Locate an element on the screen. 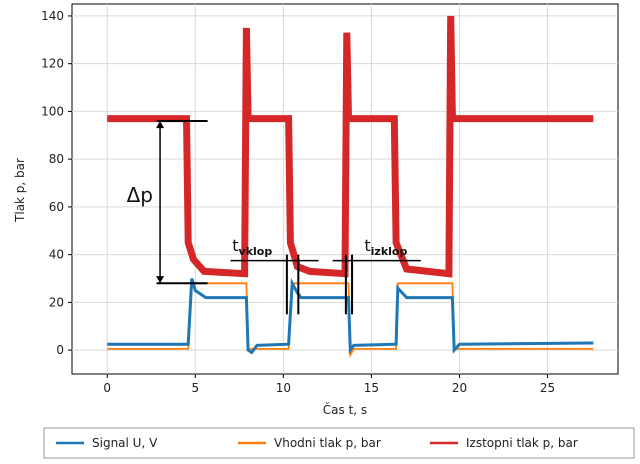 The image size is (640, 464). y-tick-label: 80 is located at coordinates (56, 159).